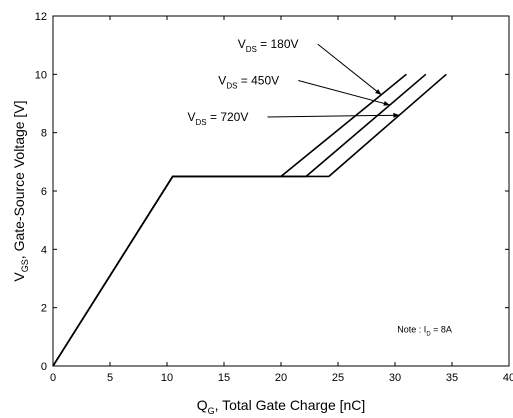 The image size is (513, 418). What do you see at coordinates (424, 331) in the screenshot?
I see `note-annotation: Note : ID = 8A` at bounding box center [424, 331].